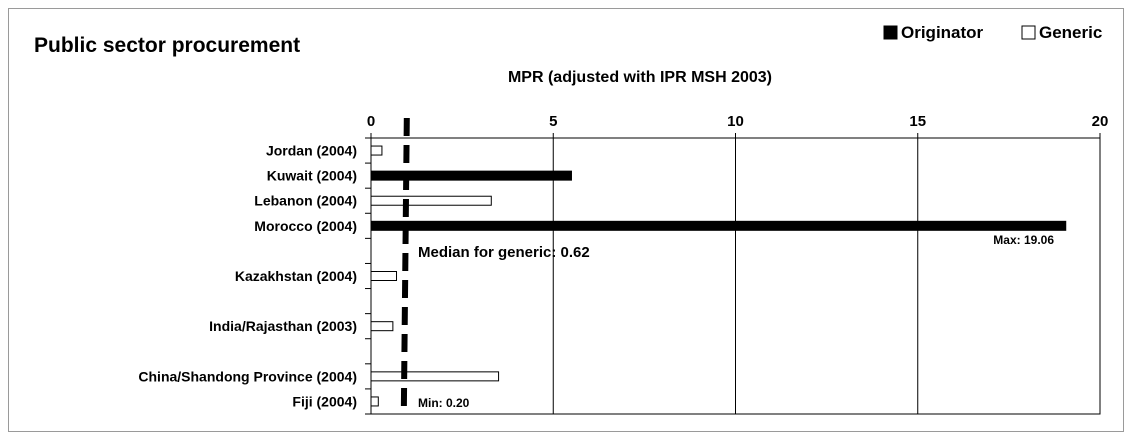  I want to click on chart-title: Public sector procurement, so click(167, 45).